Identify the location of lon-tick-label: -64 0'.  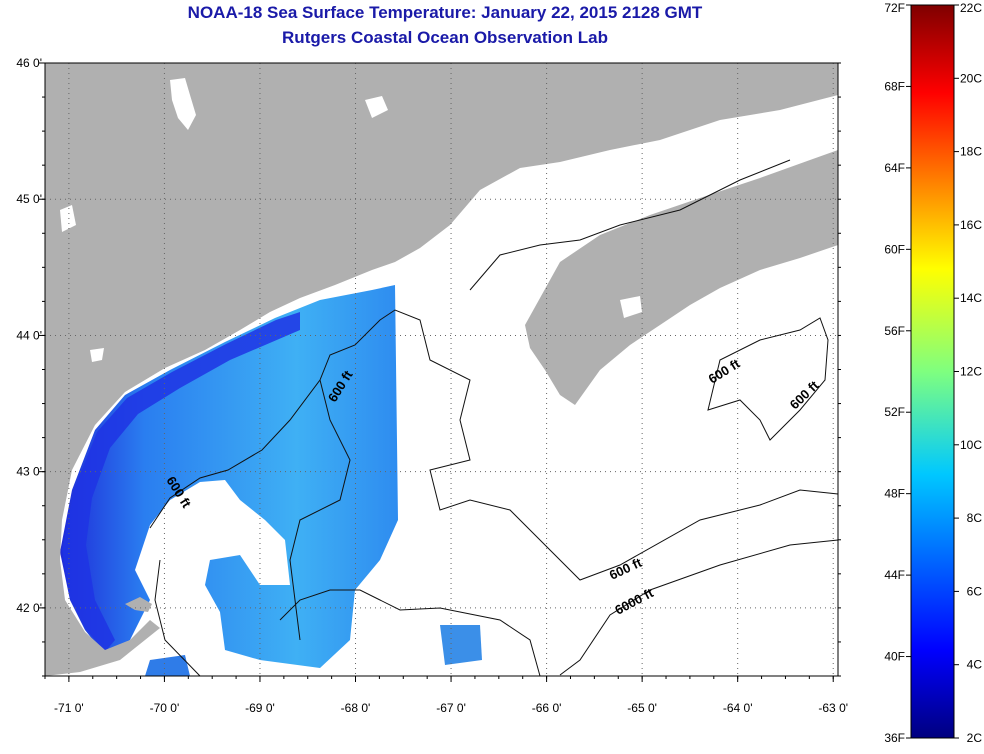
(738, 708).